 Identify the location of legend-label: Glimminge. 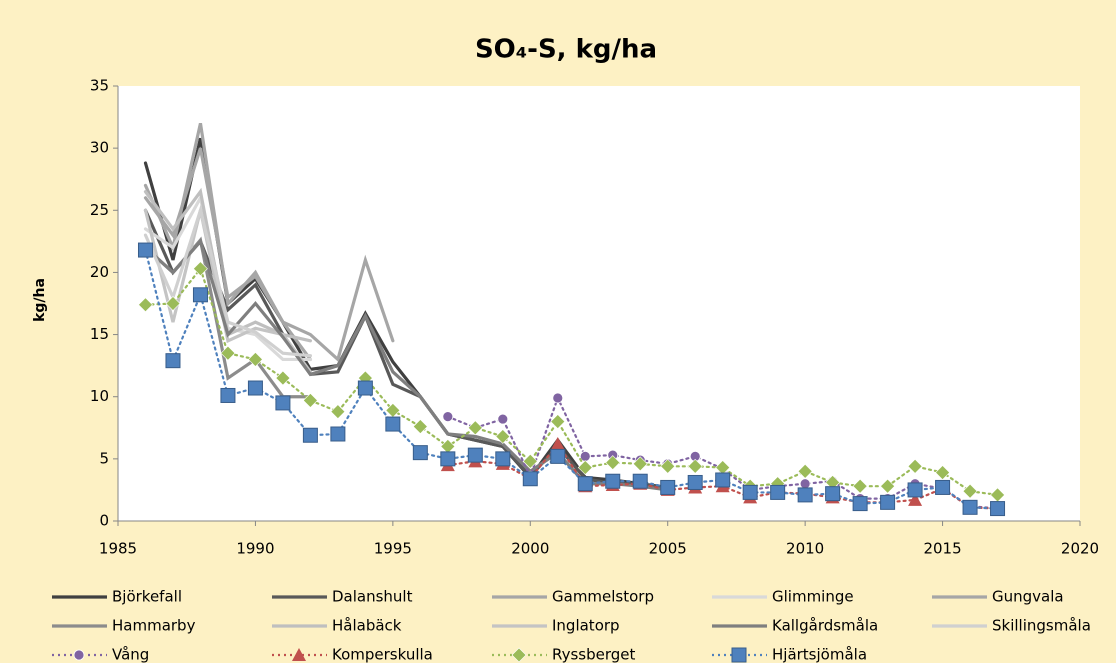
(813, 597).